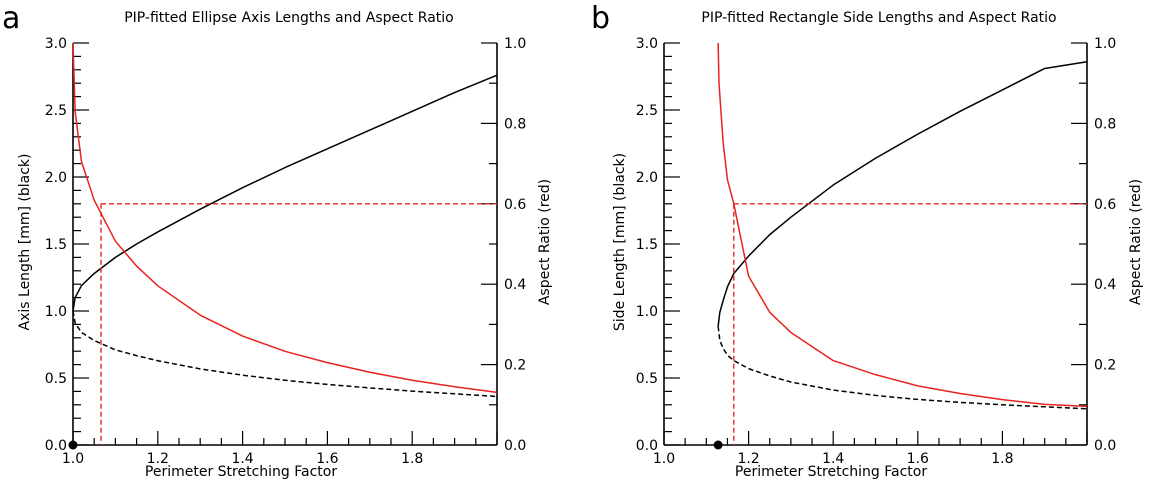  Describe the element at coordinates (1105, 285) in the screenshot. I see `panel-b-y2-tick-label: 0.4` at that location.